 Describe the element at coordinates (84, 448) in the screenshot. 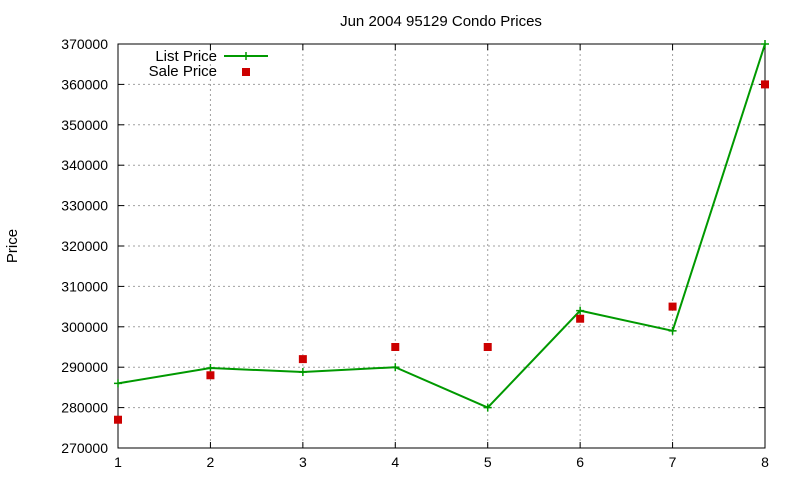

I see `y-tick-label: 270000` at that location.